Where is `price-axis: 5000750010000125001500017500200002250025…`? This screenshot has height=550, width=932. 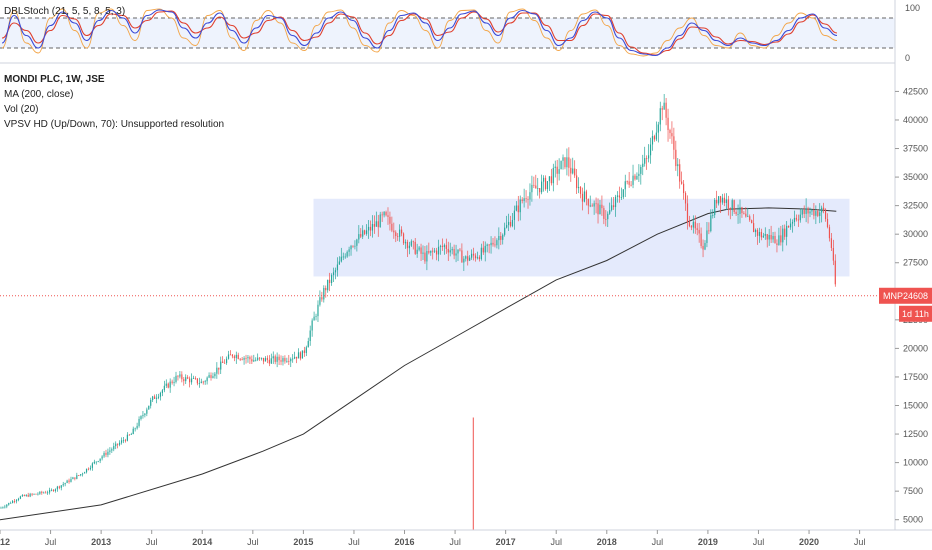
price-axis: 5000750010000125001500017500200002250025… is located at coordinates (905, 265).